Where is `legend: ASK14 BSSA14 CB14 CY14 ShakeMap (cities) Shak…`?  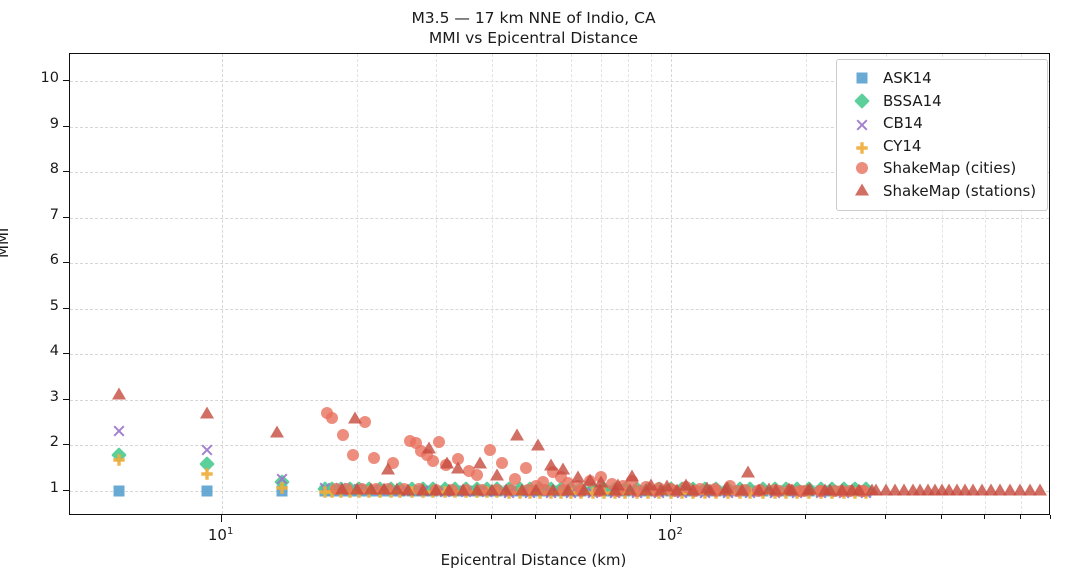
legend: ASK14 BSSA14 CB14 CY14 ShakeMap (cities) Shak… is located at coordinates (942, 135).